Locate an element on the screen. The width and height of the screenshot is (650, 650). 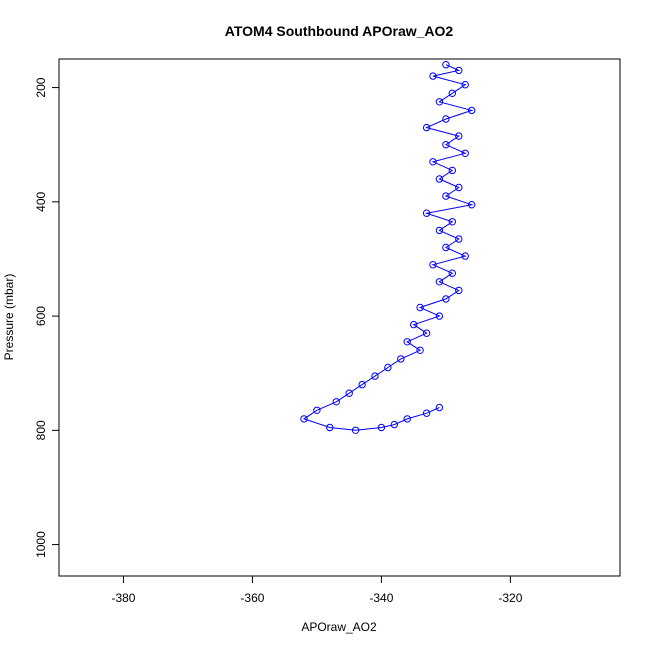
y-tick-label: 200 is located at coordinates (41, 87).